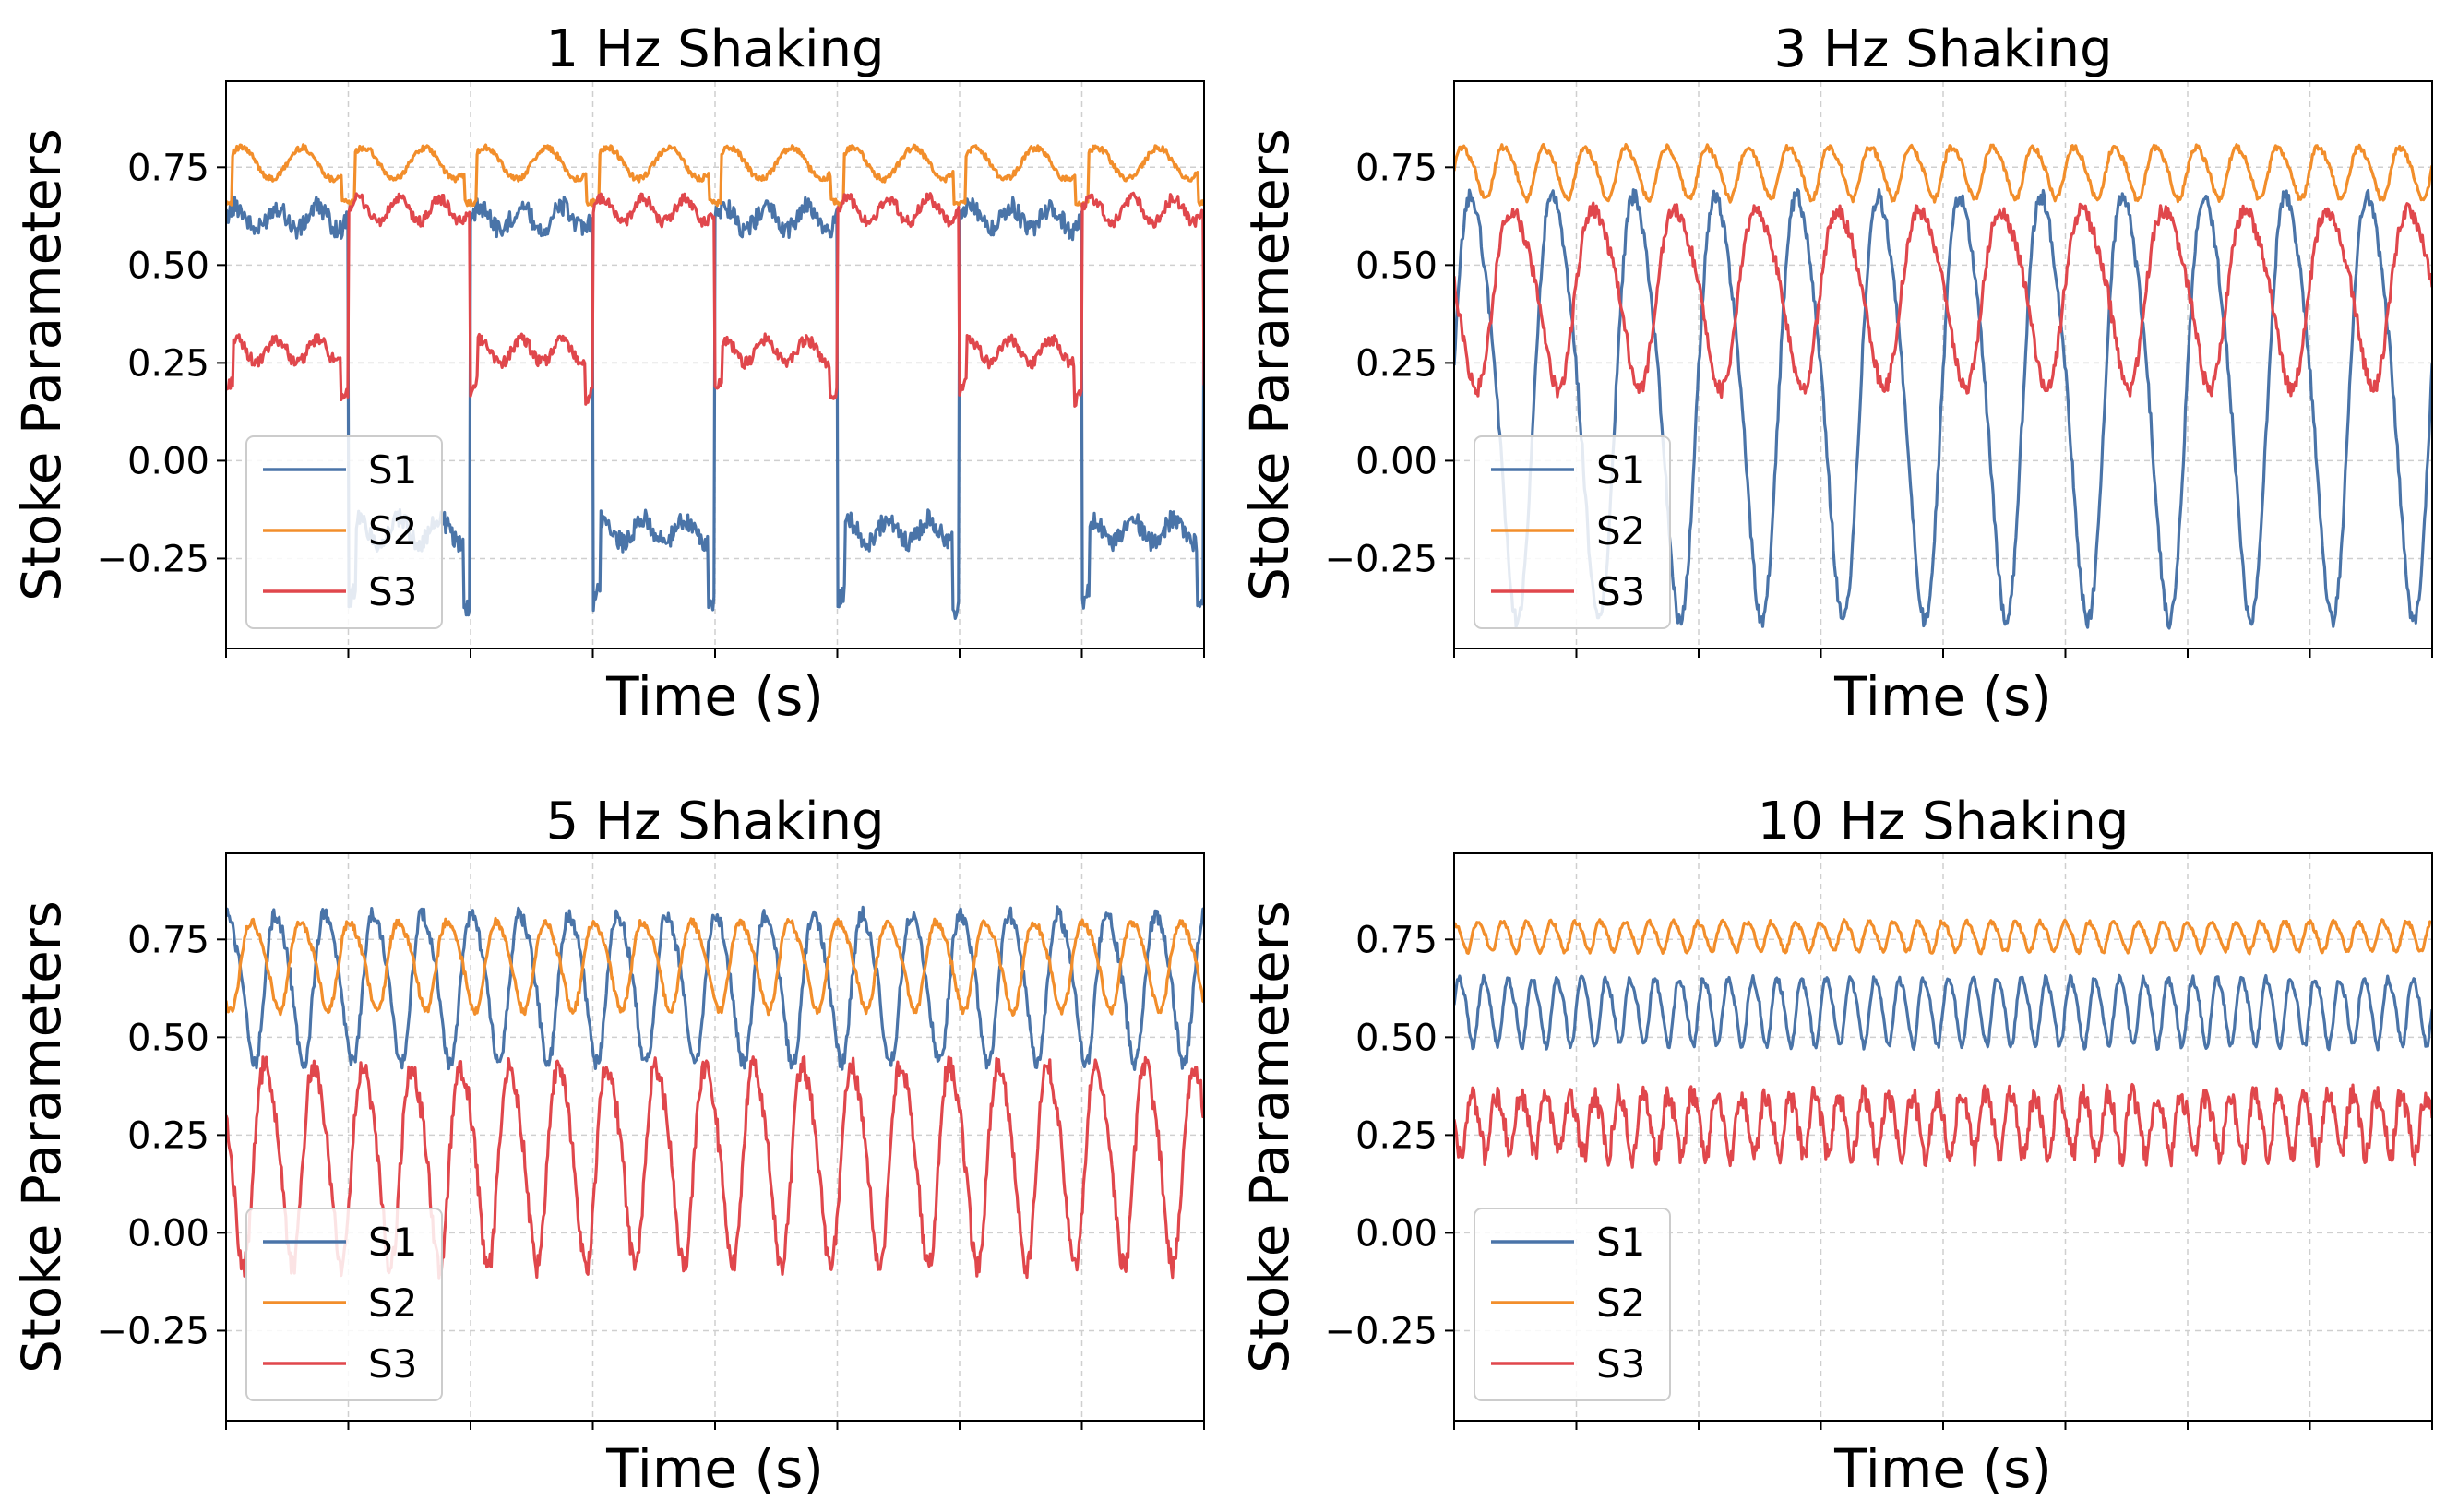  I want to click on chart-title: 1 Hz Shaking, so click(714, 49).